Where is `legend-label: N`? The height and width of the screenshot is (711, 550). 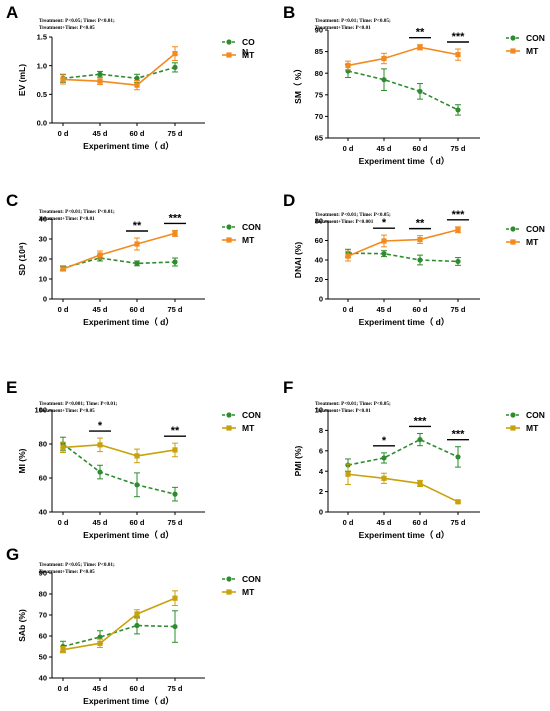
legend-label: N is located at coordinates (245, 52).